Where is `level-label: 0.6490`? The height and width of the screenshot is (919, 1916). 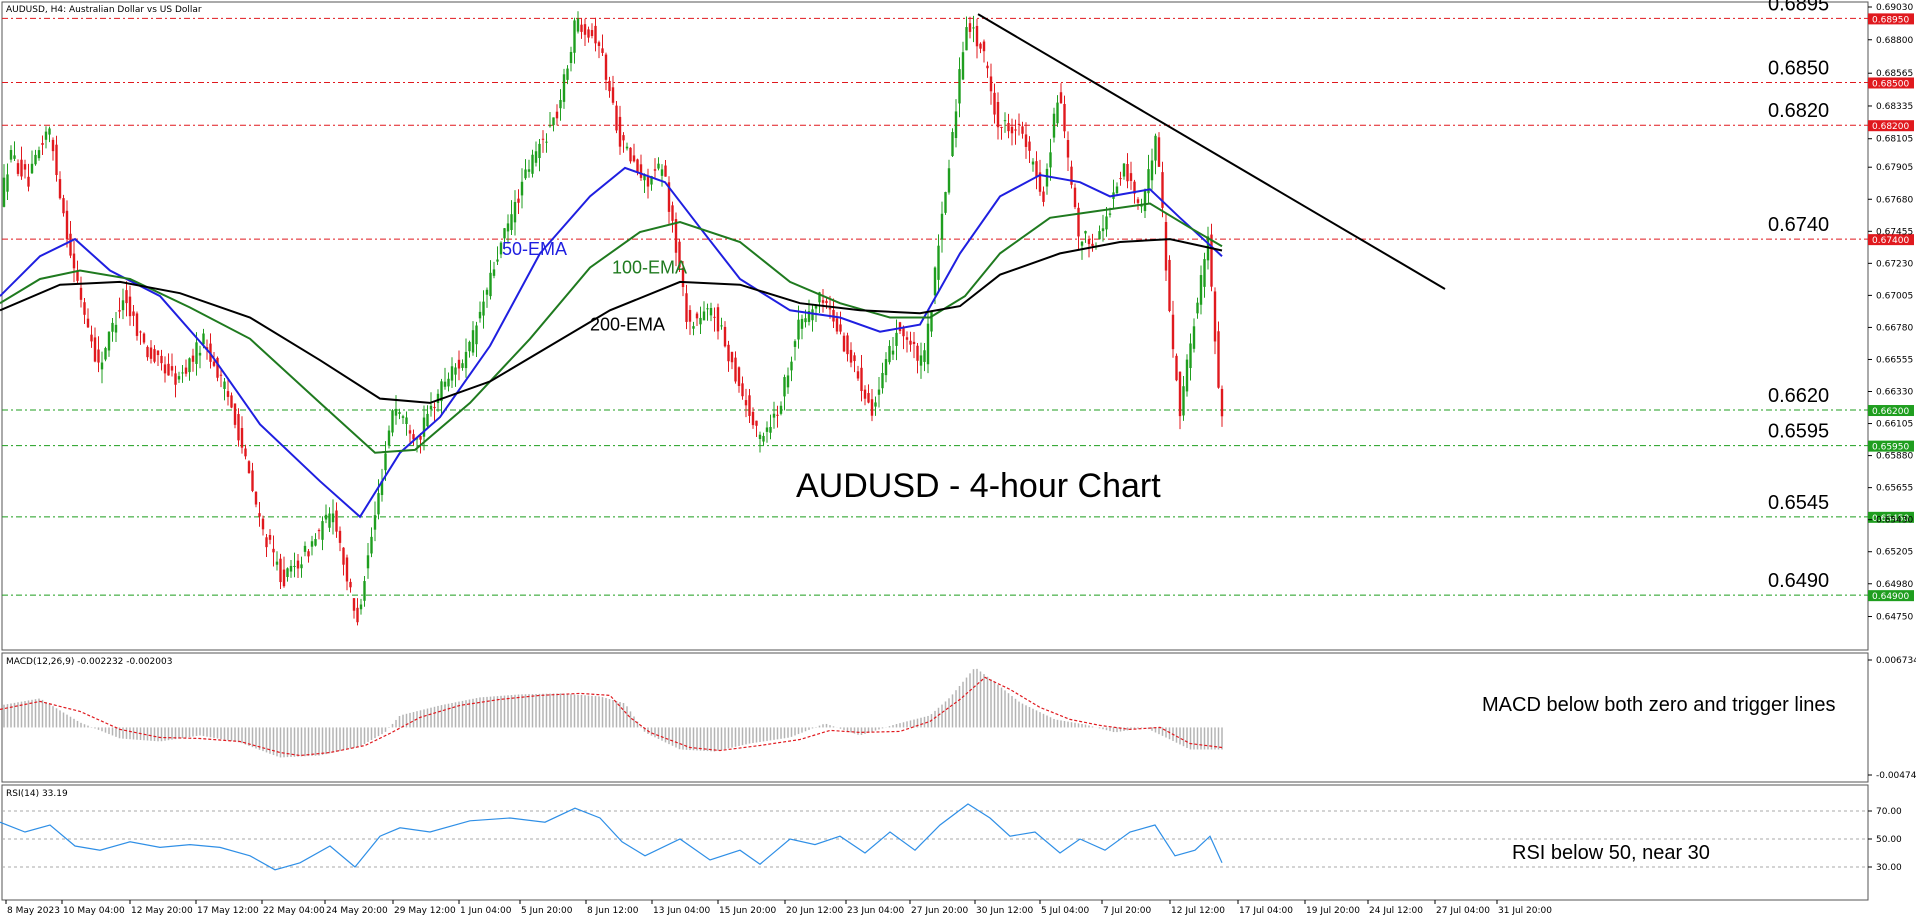
level-label: 0.6490 is located at coordinates (1798, 581).